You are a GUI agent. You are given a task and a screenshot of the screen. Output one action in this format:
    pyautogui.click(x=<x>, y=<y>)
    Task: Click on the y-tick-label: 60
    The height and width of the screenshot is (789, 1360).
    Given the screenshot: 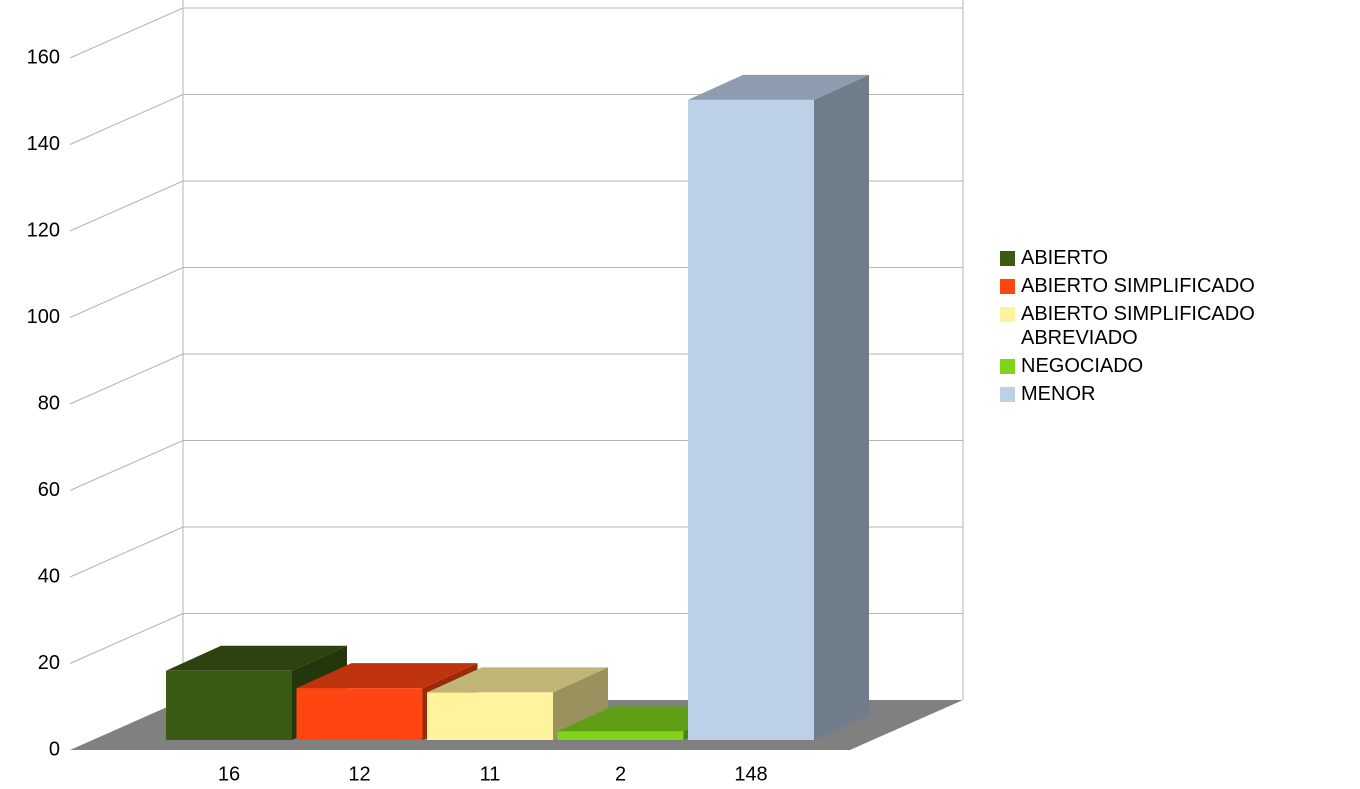 What is the action you would take?
    pyautogui.click(x=49, y=490)
    